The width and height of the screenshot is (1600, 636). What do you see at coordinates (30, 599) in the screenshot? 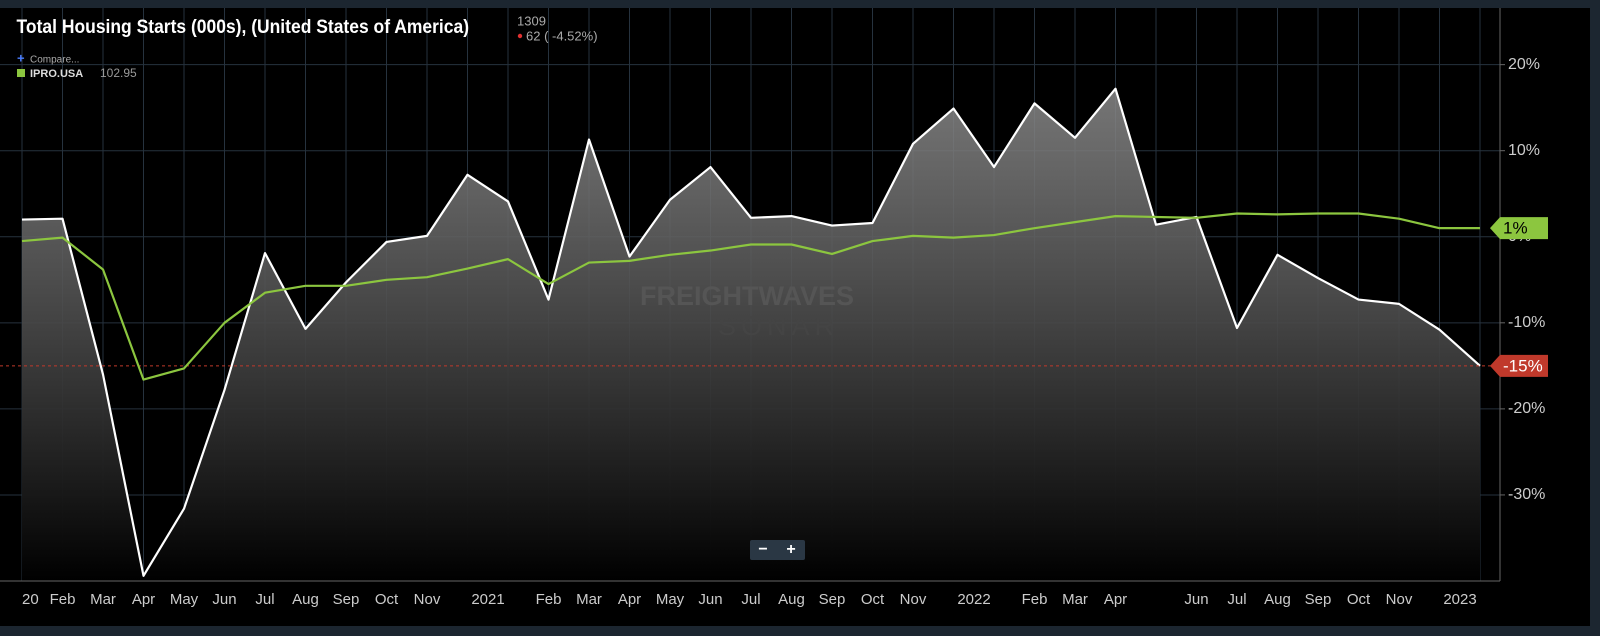
I see `x-tick-label: 20` at bounding box center [30, 599].